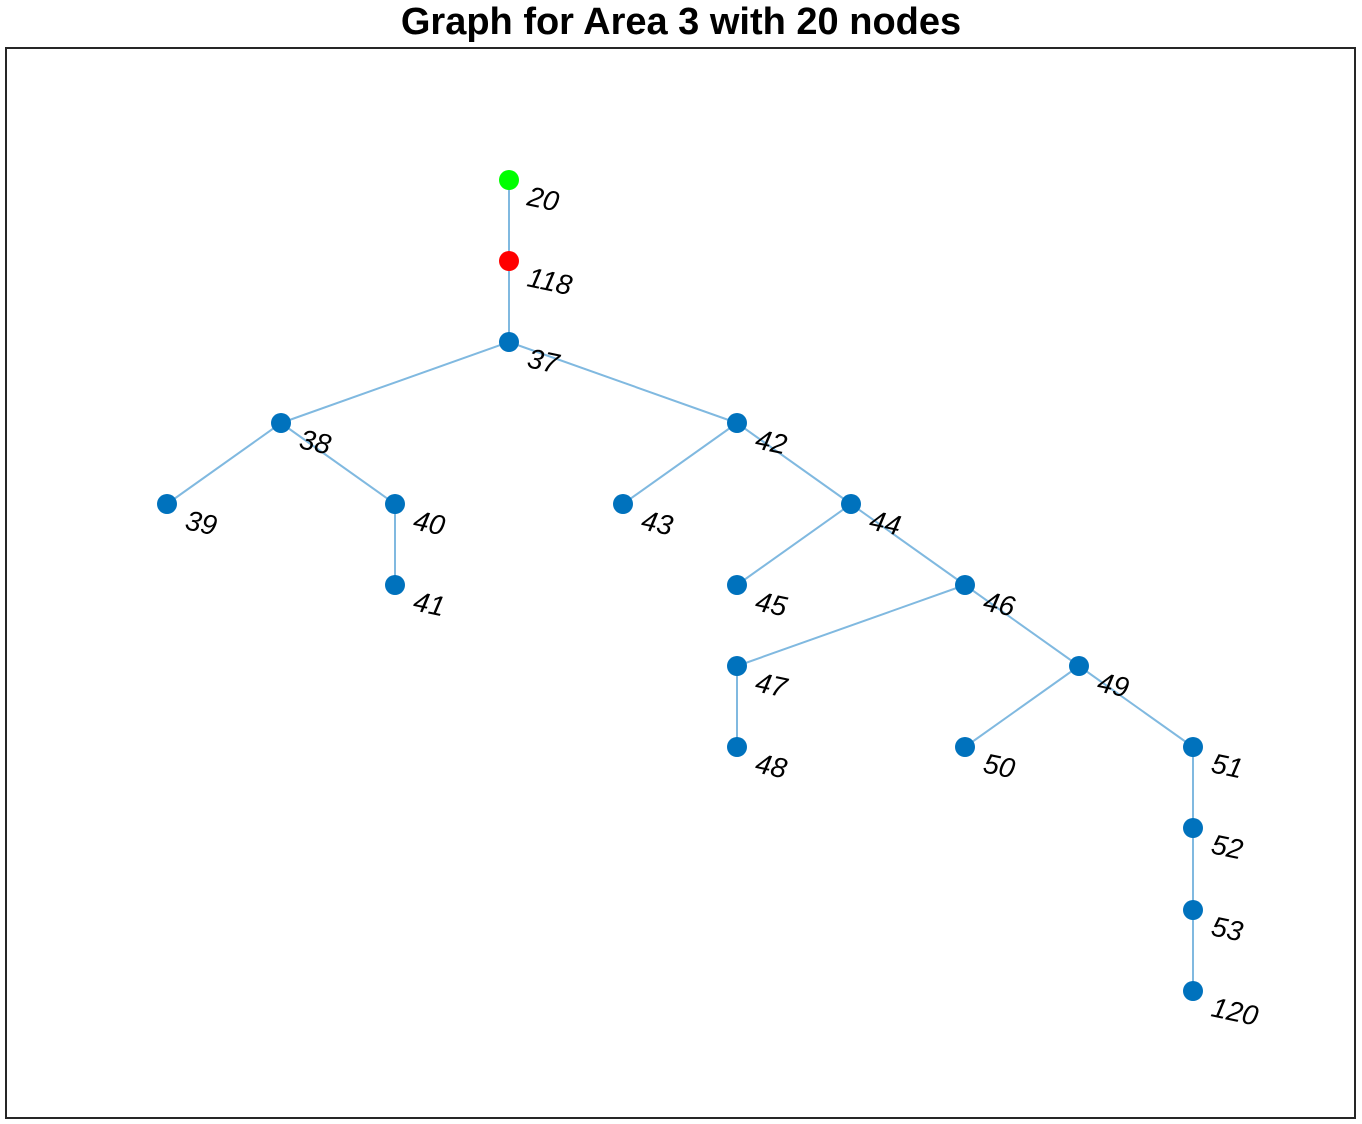  I want to click on node-label-43: 43, so click(657, 523).